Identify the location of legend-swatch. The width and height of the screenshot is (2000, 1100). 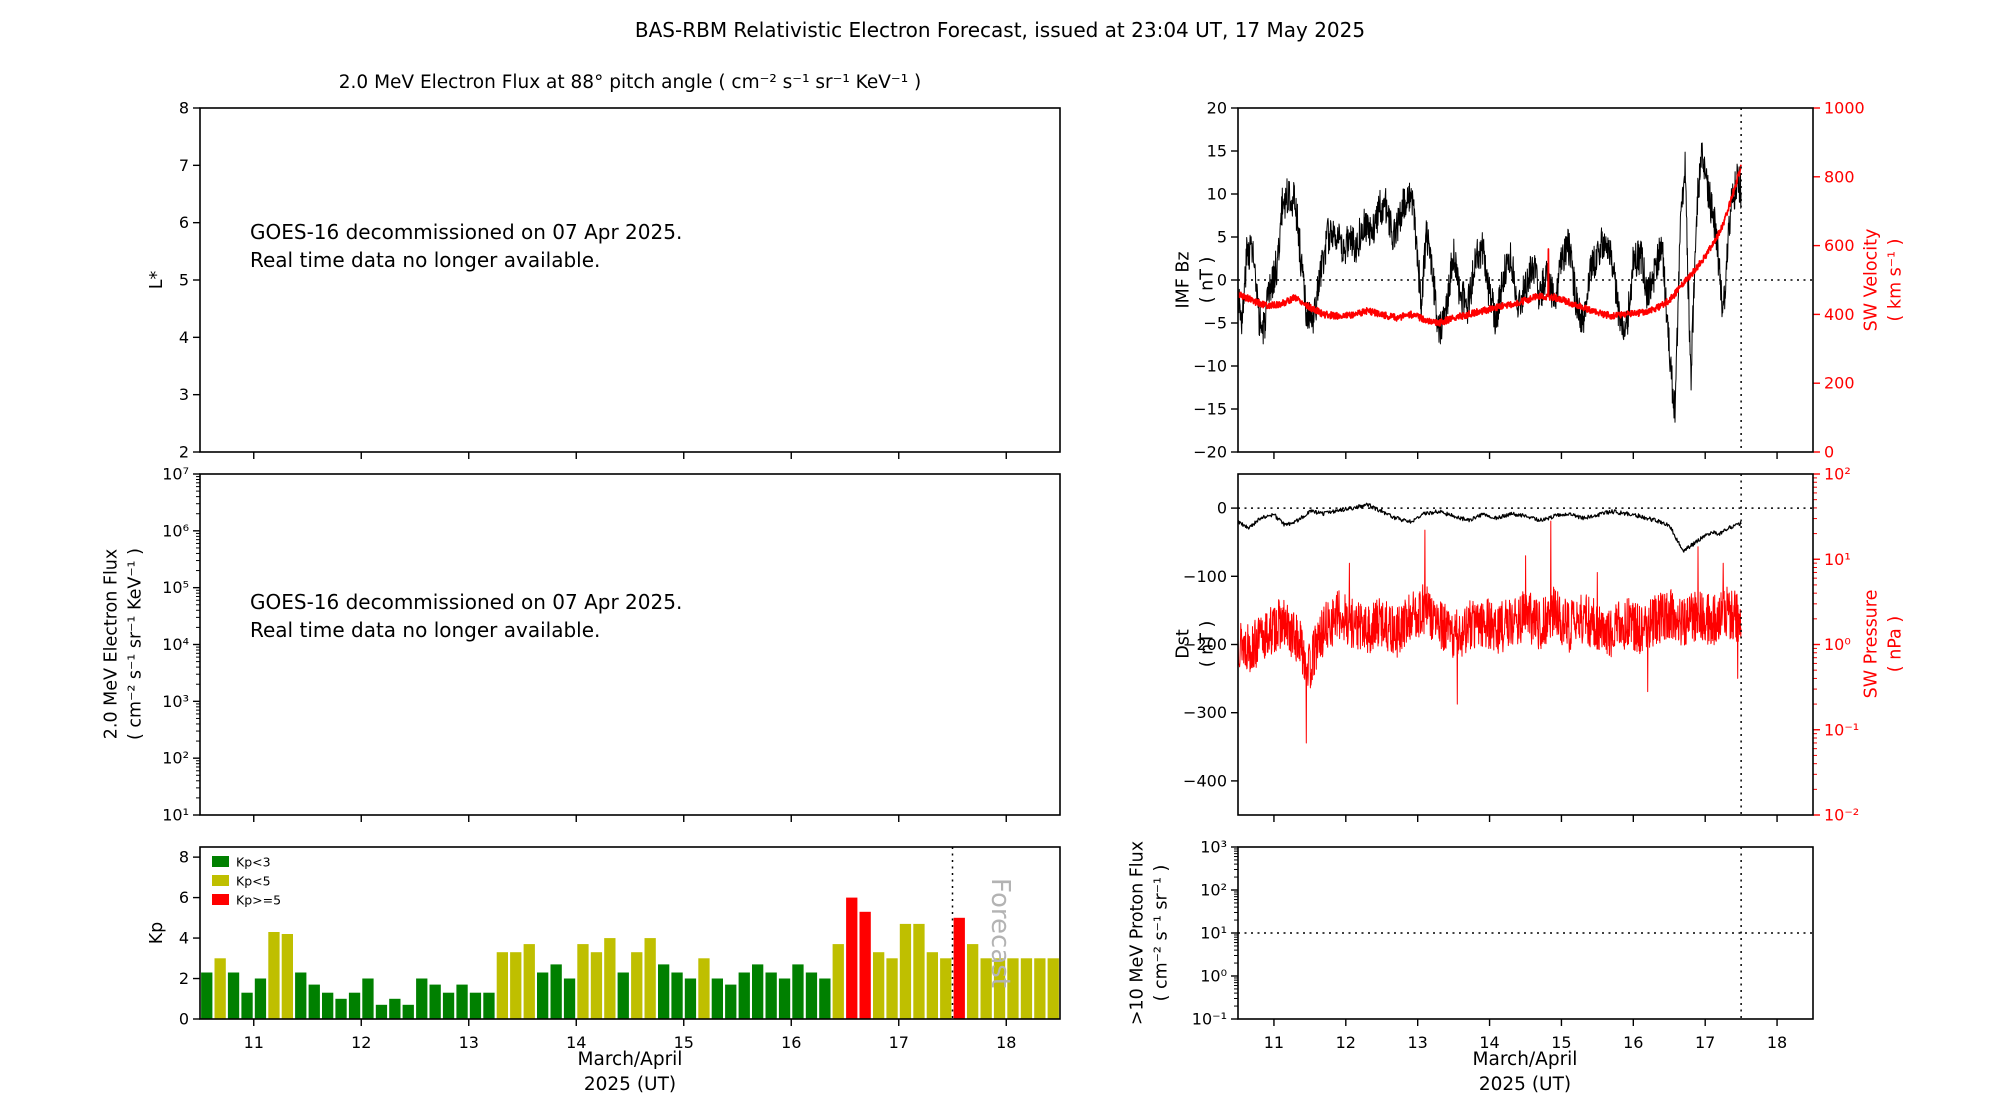
(220, 899).